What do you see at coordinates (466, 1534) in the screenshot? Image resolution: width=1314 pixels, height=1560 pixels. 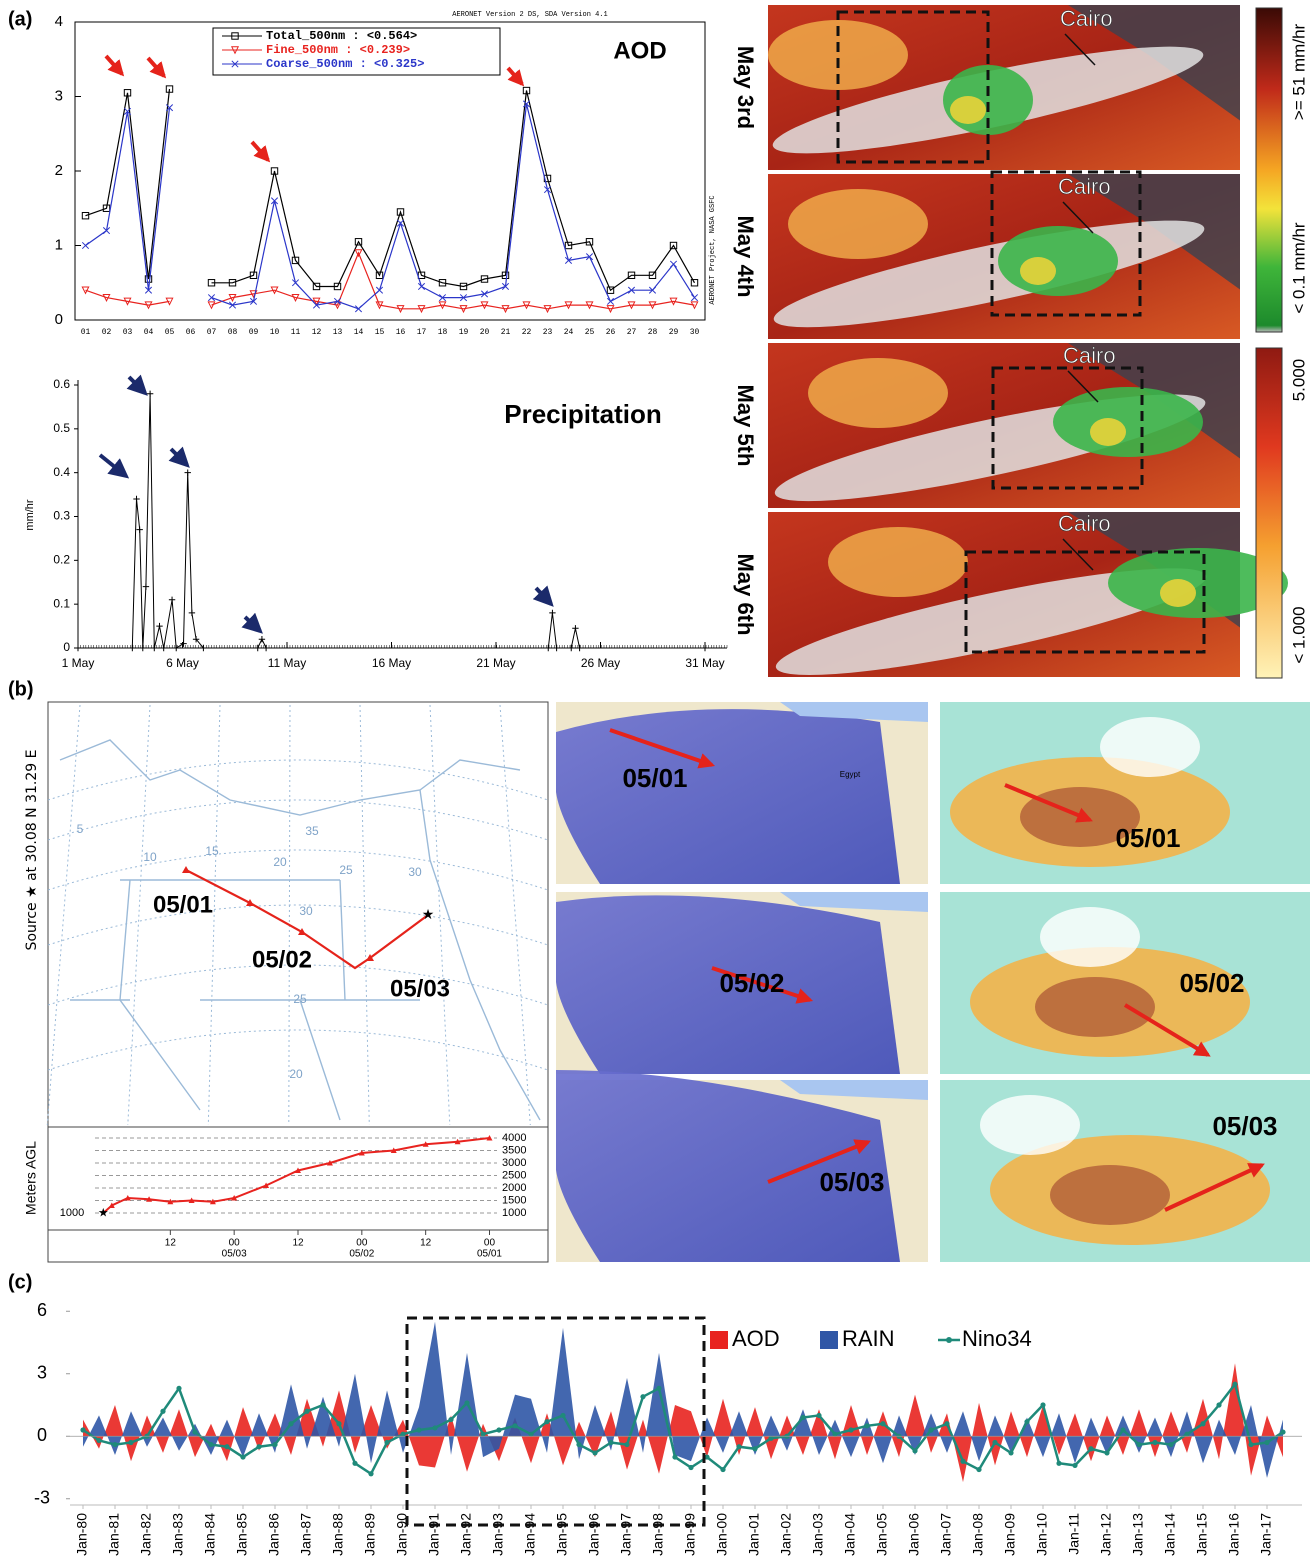 I see `x-tick-label: Jan-92` at bounding box center [466, 1534].